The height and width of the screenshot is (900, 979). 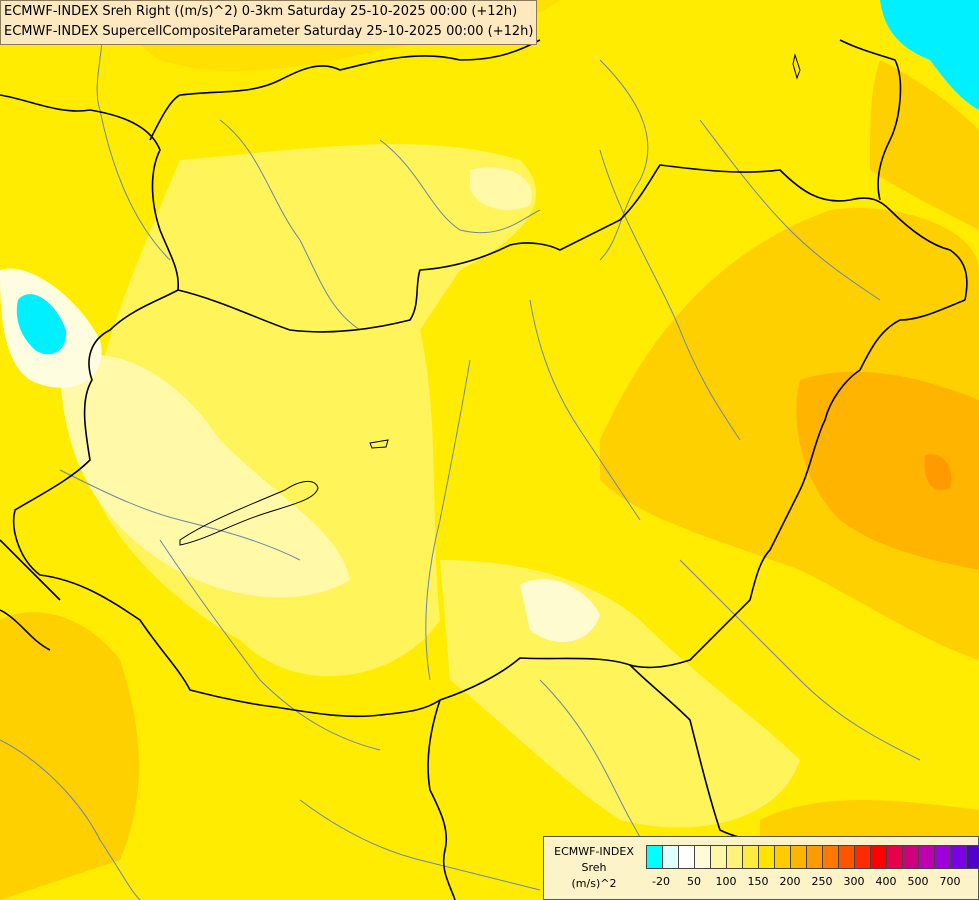 I want to click on field-orange-southwest, so click(x=69, y=756).